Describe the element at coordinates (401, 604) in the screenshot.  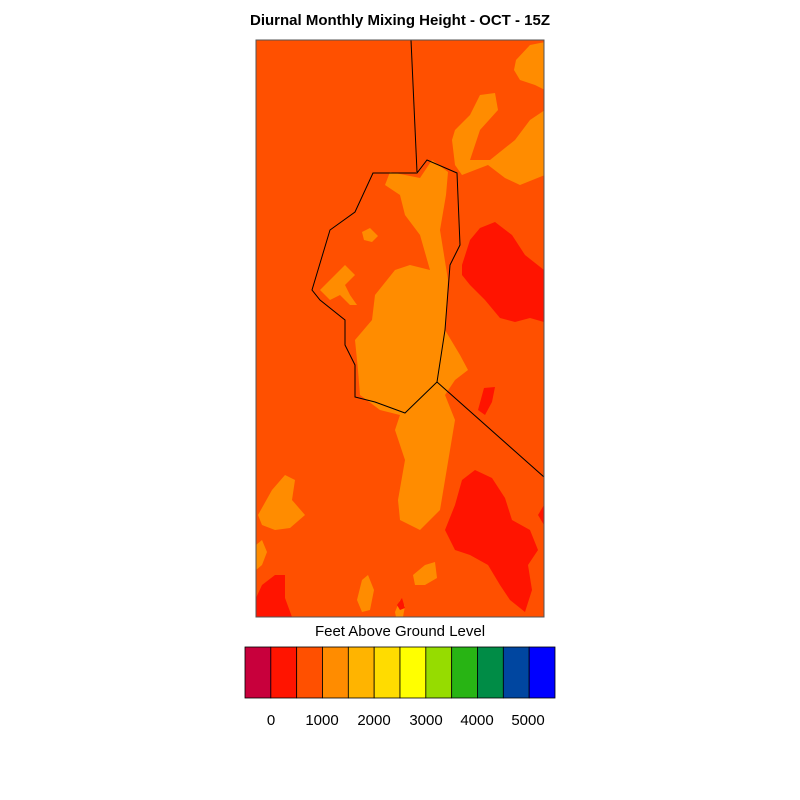
I see `red-region-south-spot` at that location.